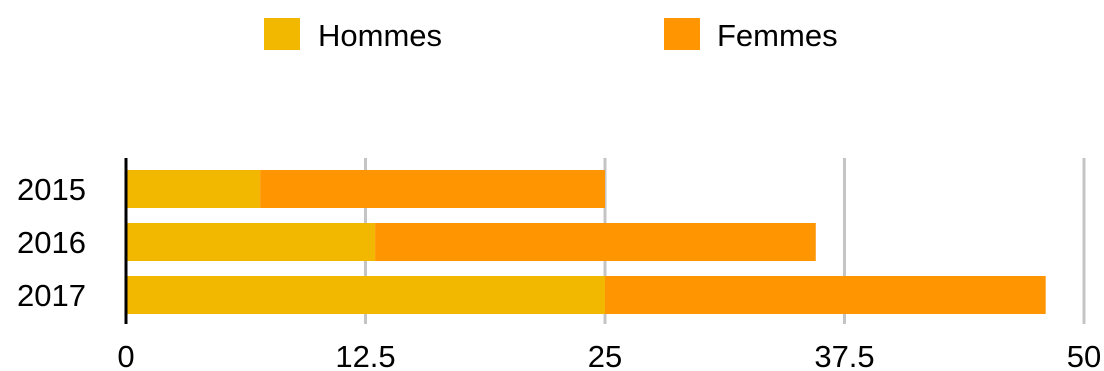 The image size is (1104, 371). What do you see at coordinates (51, 189) in the screenshot?
I see `category-label: 2015` at bounding box center [51, 189].